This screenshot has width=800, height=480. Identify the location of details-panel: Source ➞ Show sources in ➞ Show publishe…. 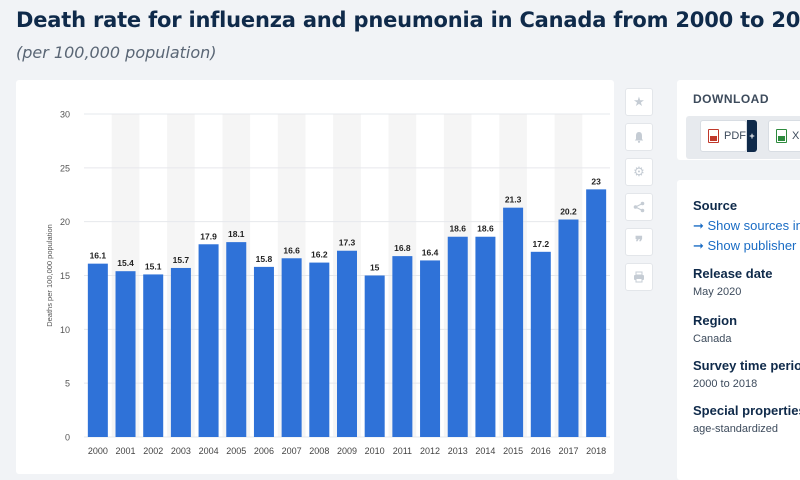
(738, 330).